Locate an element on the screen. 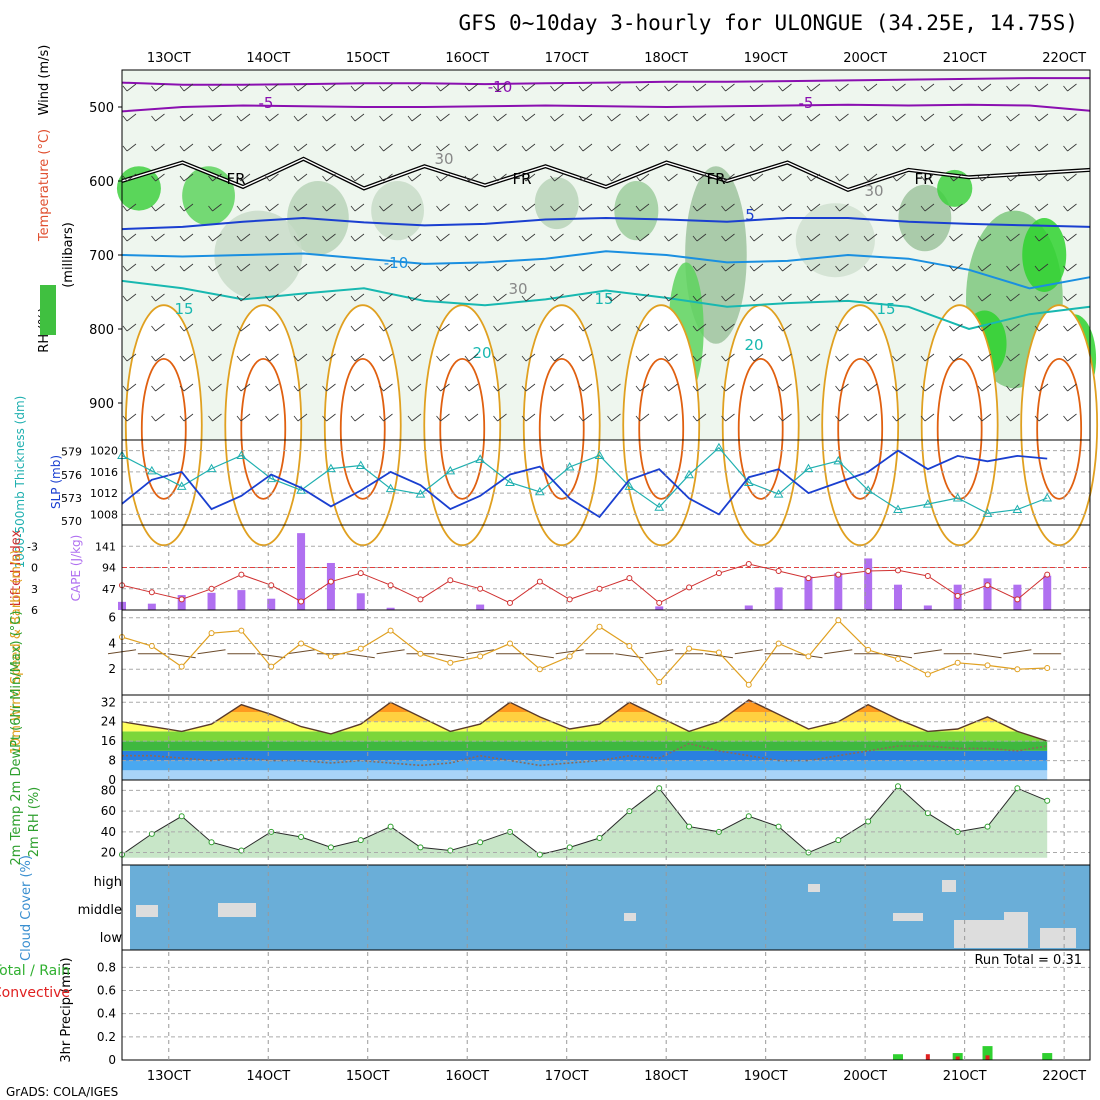 The image size is (1100, 1100). date-label-top: 20OCT is located at coordinates (865, 58).